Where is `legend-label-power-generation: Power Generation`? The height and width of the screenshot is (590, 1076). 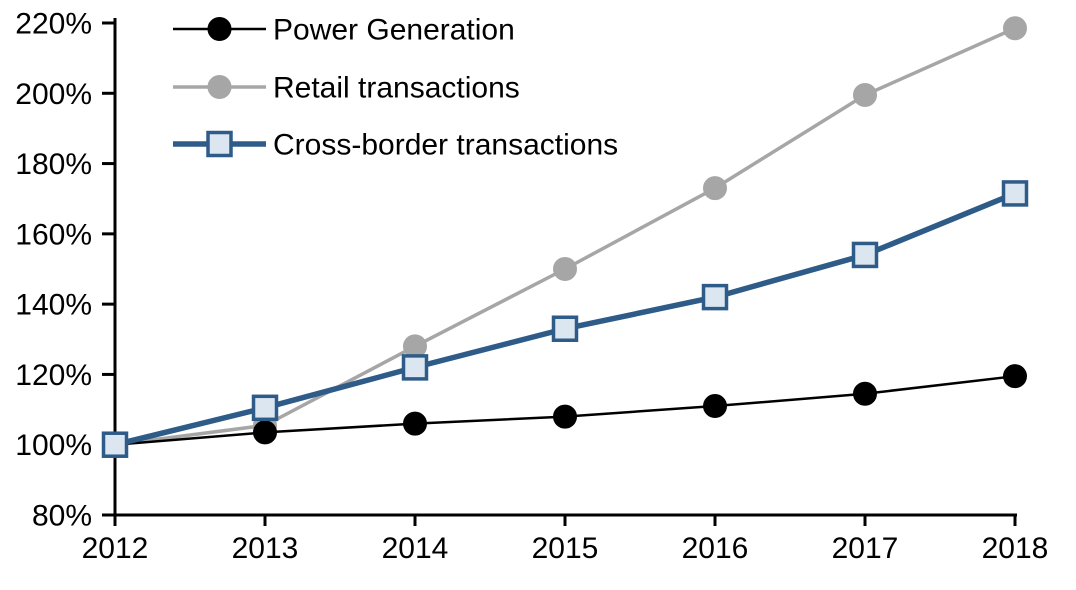
legend-label-power-generation: Power Generation is located at coordinates (394, 30).